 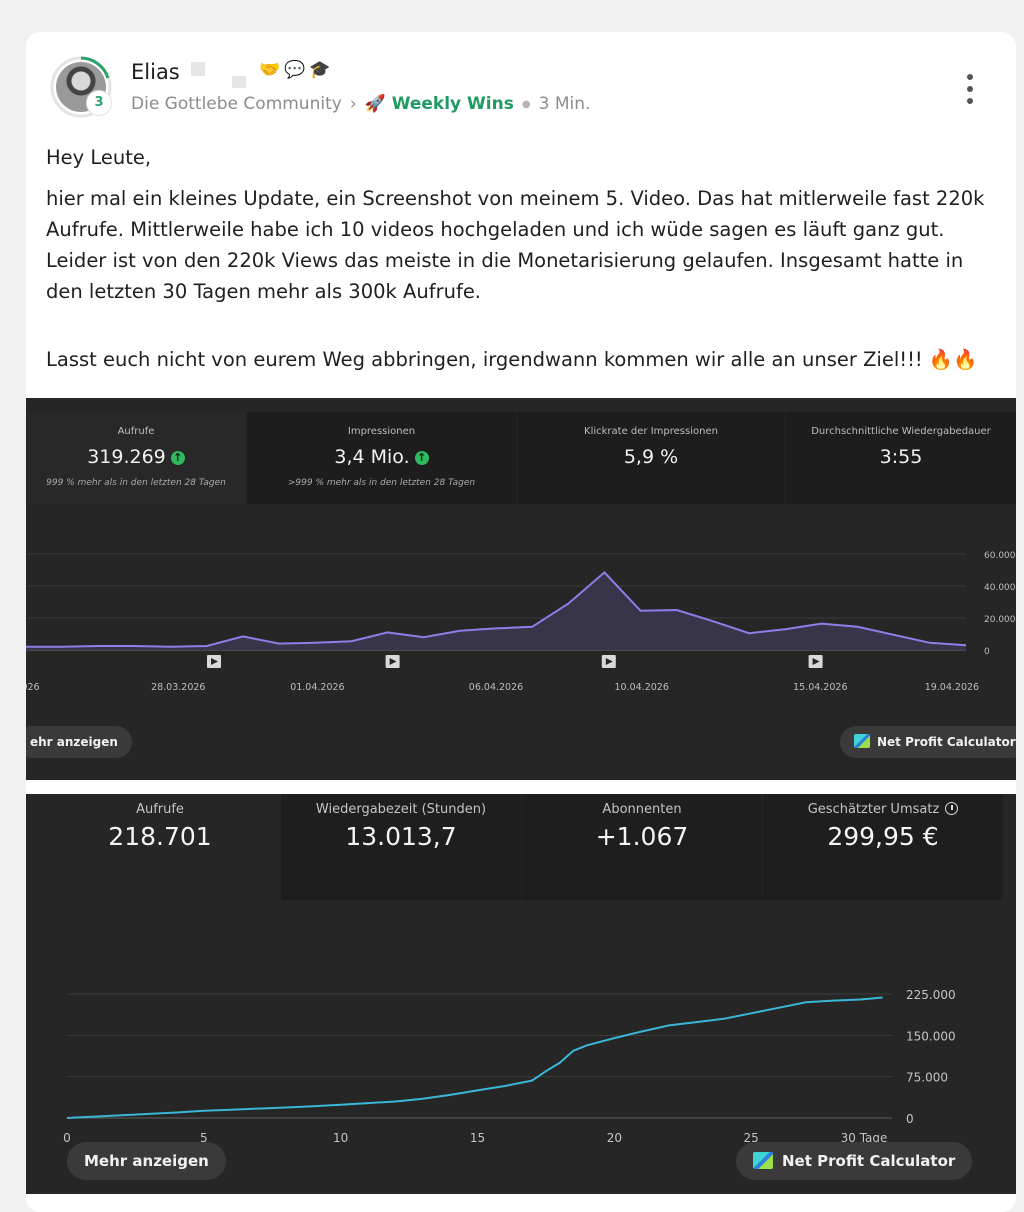 I want to click on category-link: 🚀 Weekly Wins, so click(x=439, y=104).